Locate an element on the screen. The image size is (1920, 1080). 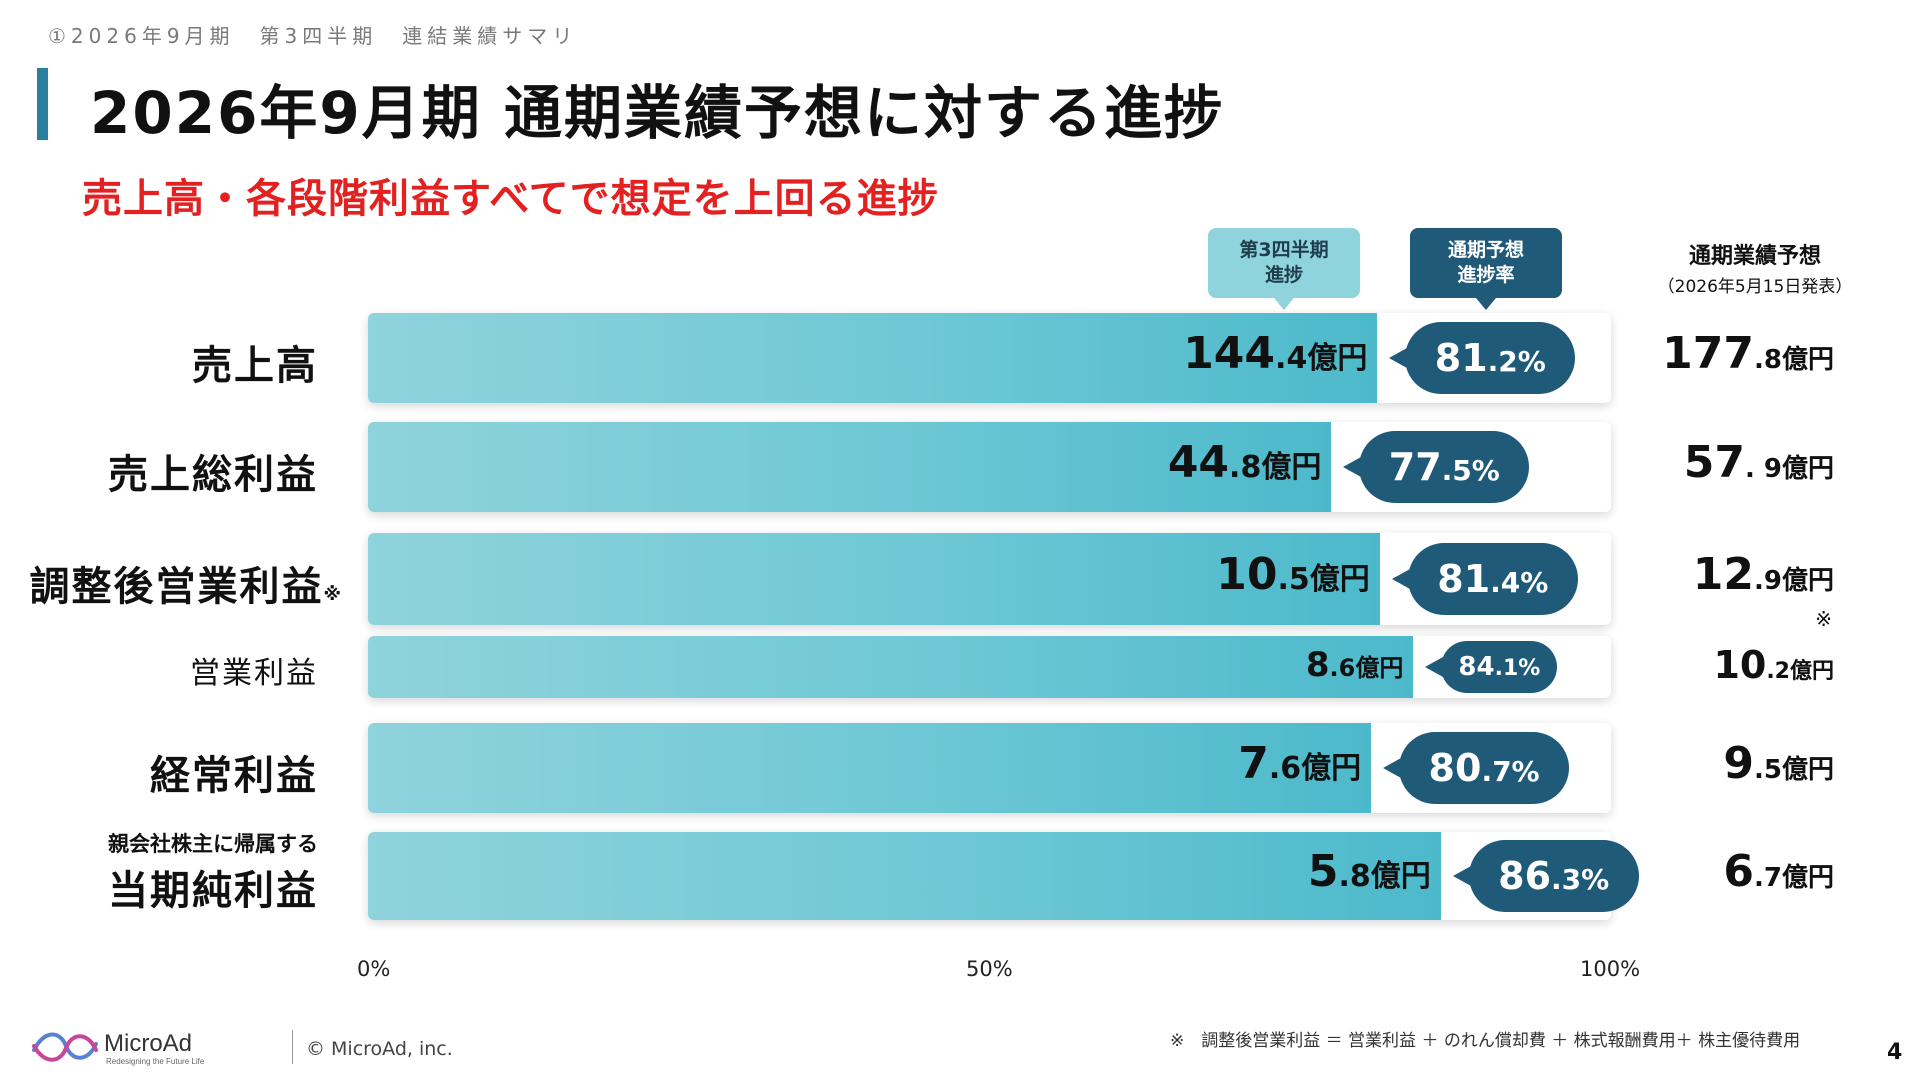
logo-tagline: Redesigning the Future Life is located at coordinates (155, 1061).